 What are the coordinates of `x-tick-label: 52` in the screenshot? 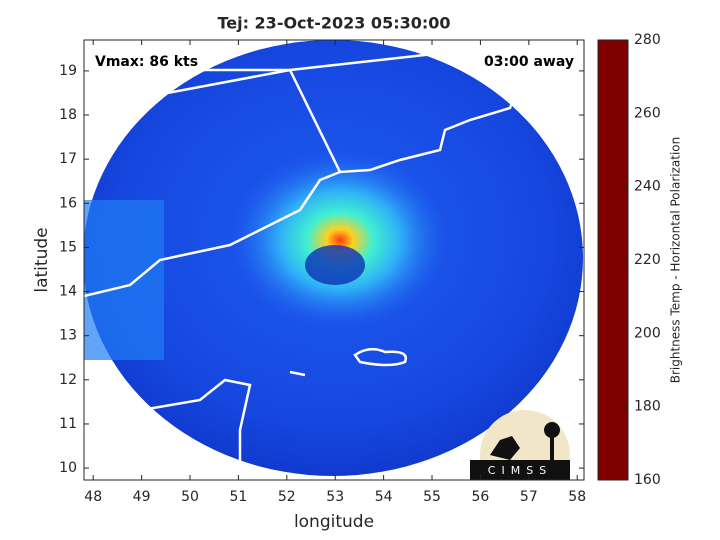 It's located at (287, 497).